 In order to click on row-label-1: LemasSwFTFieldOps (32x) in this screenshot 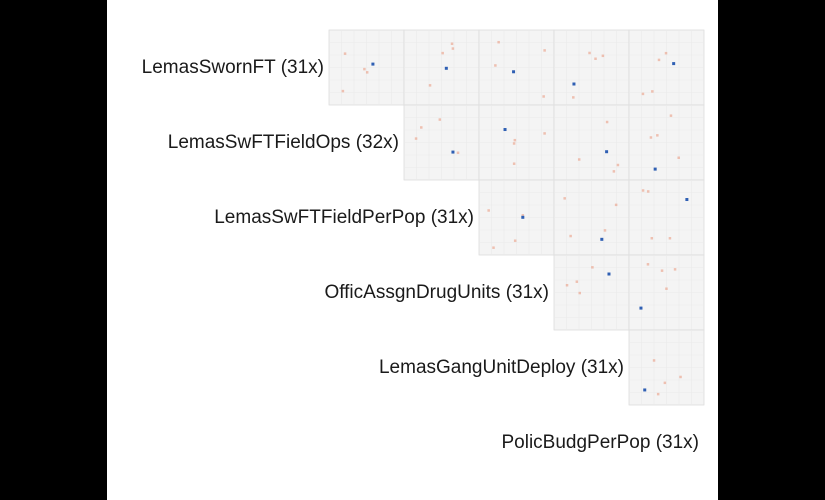, I will do `click(283, 142)`.